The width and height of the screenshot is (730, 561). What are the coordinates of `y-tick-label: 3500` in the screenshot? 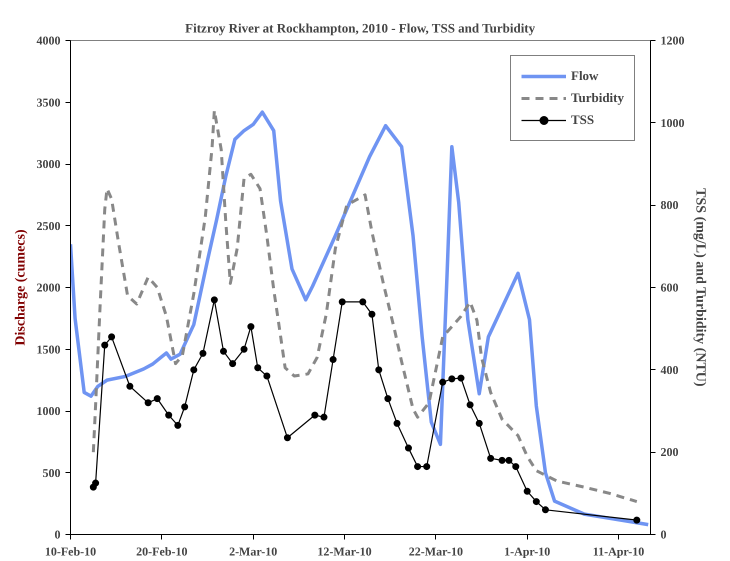 It's located at (48, 102).